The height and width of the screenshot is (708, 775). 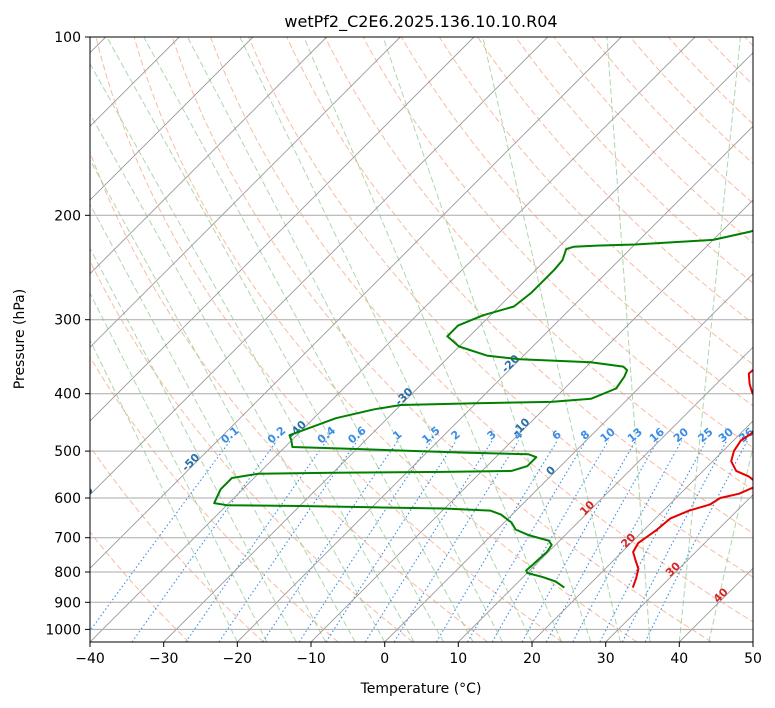 I want to click on mixing-ratio-label: 8, so click(x=585, y=435).